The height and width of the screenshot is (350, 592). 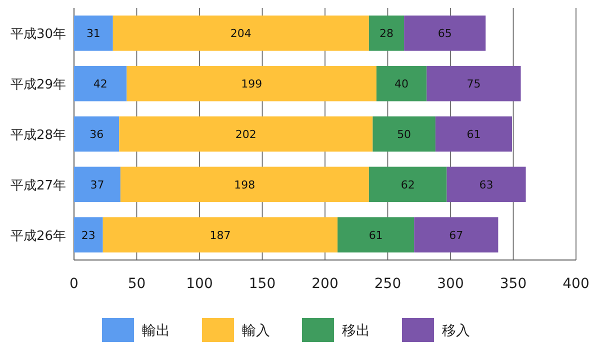 I want to click on legend-label: 移出, so click(x=356, y=331).